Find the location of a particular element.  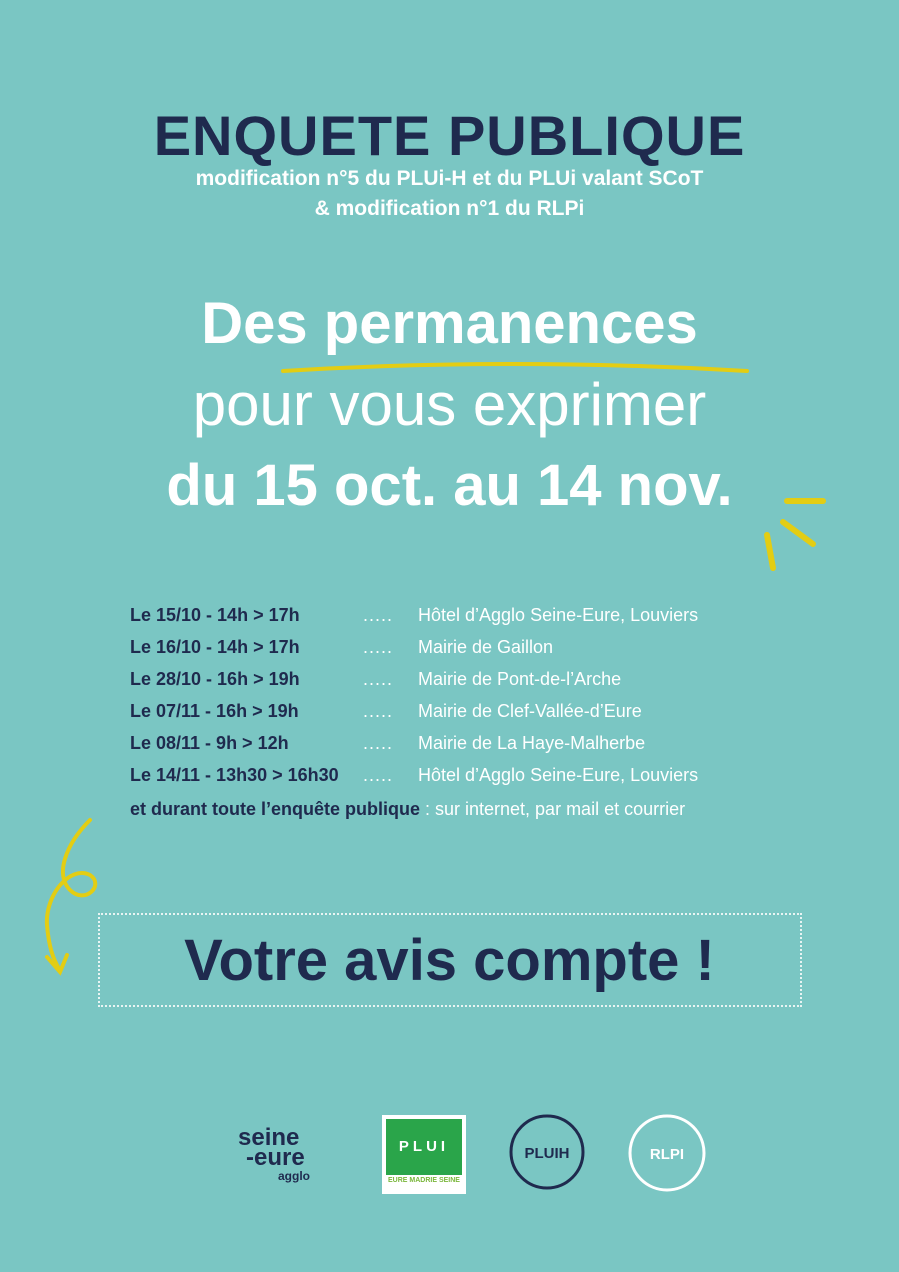

schedule-place: Mairie de Clef-Vallée-d’Eure is located at coordinates (530, 711).